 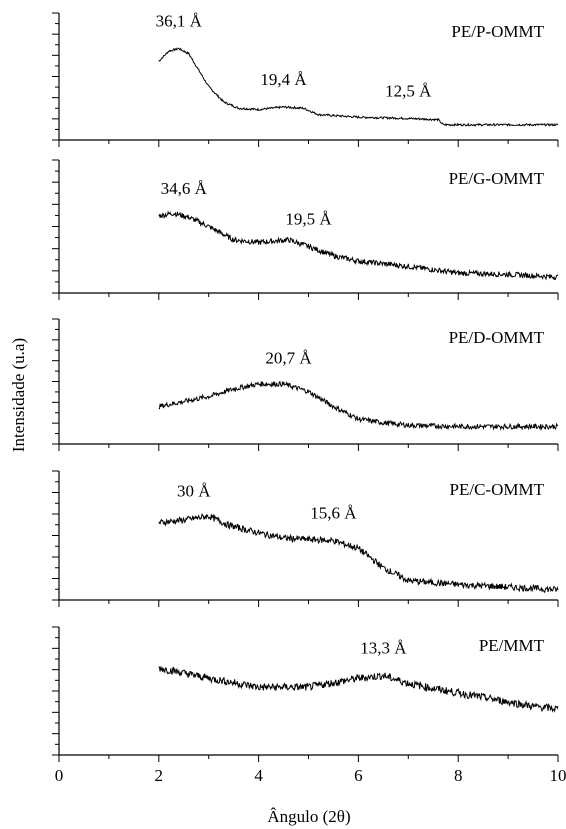 I want to click on chart-panel: PE/C-OMMT 30 Å 15,6 Å, so click(x=305, y=538).